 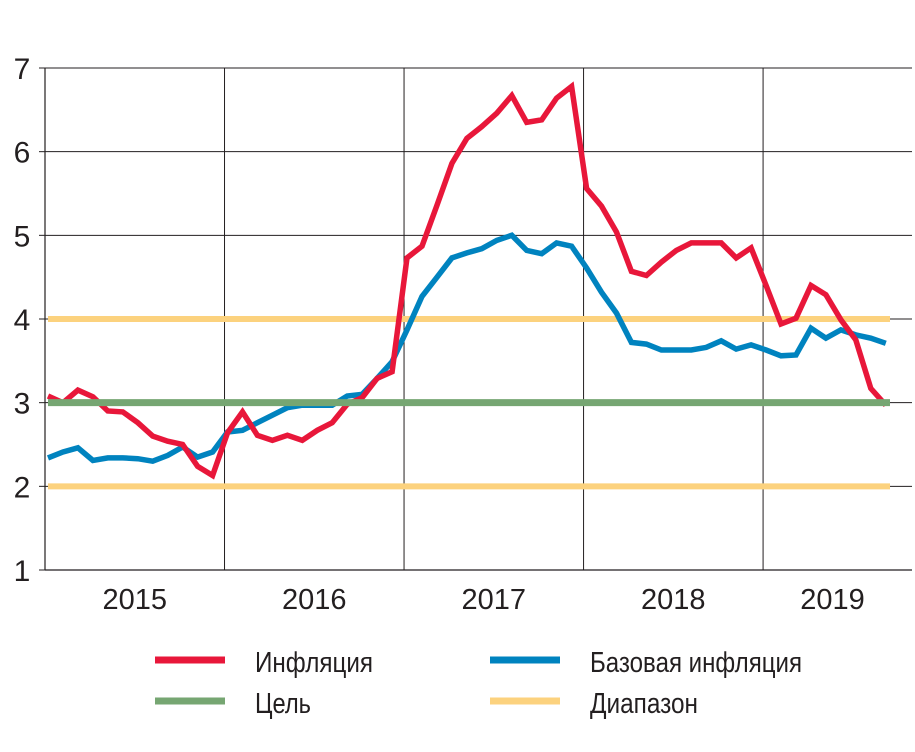 I want to click on x-tick-label: 2017, so click(x=494, y=600).